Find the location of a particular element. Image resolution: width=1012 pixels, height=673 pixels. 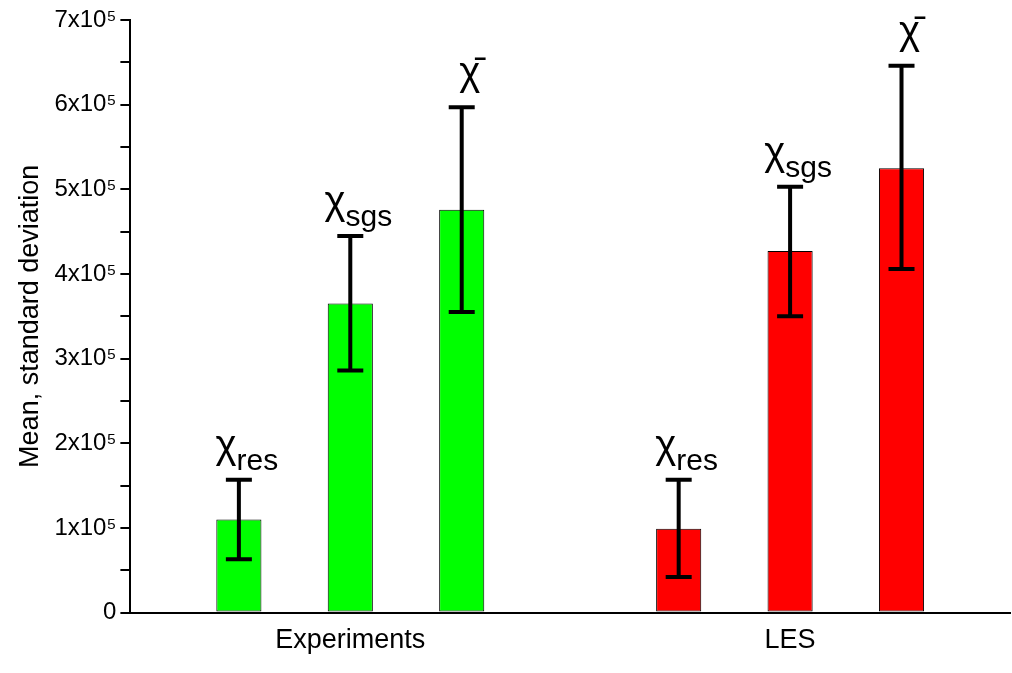

y-tick-label: 5x10⁵ is located at coordinates (85, 187).